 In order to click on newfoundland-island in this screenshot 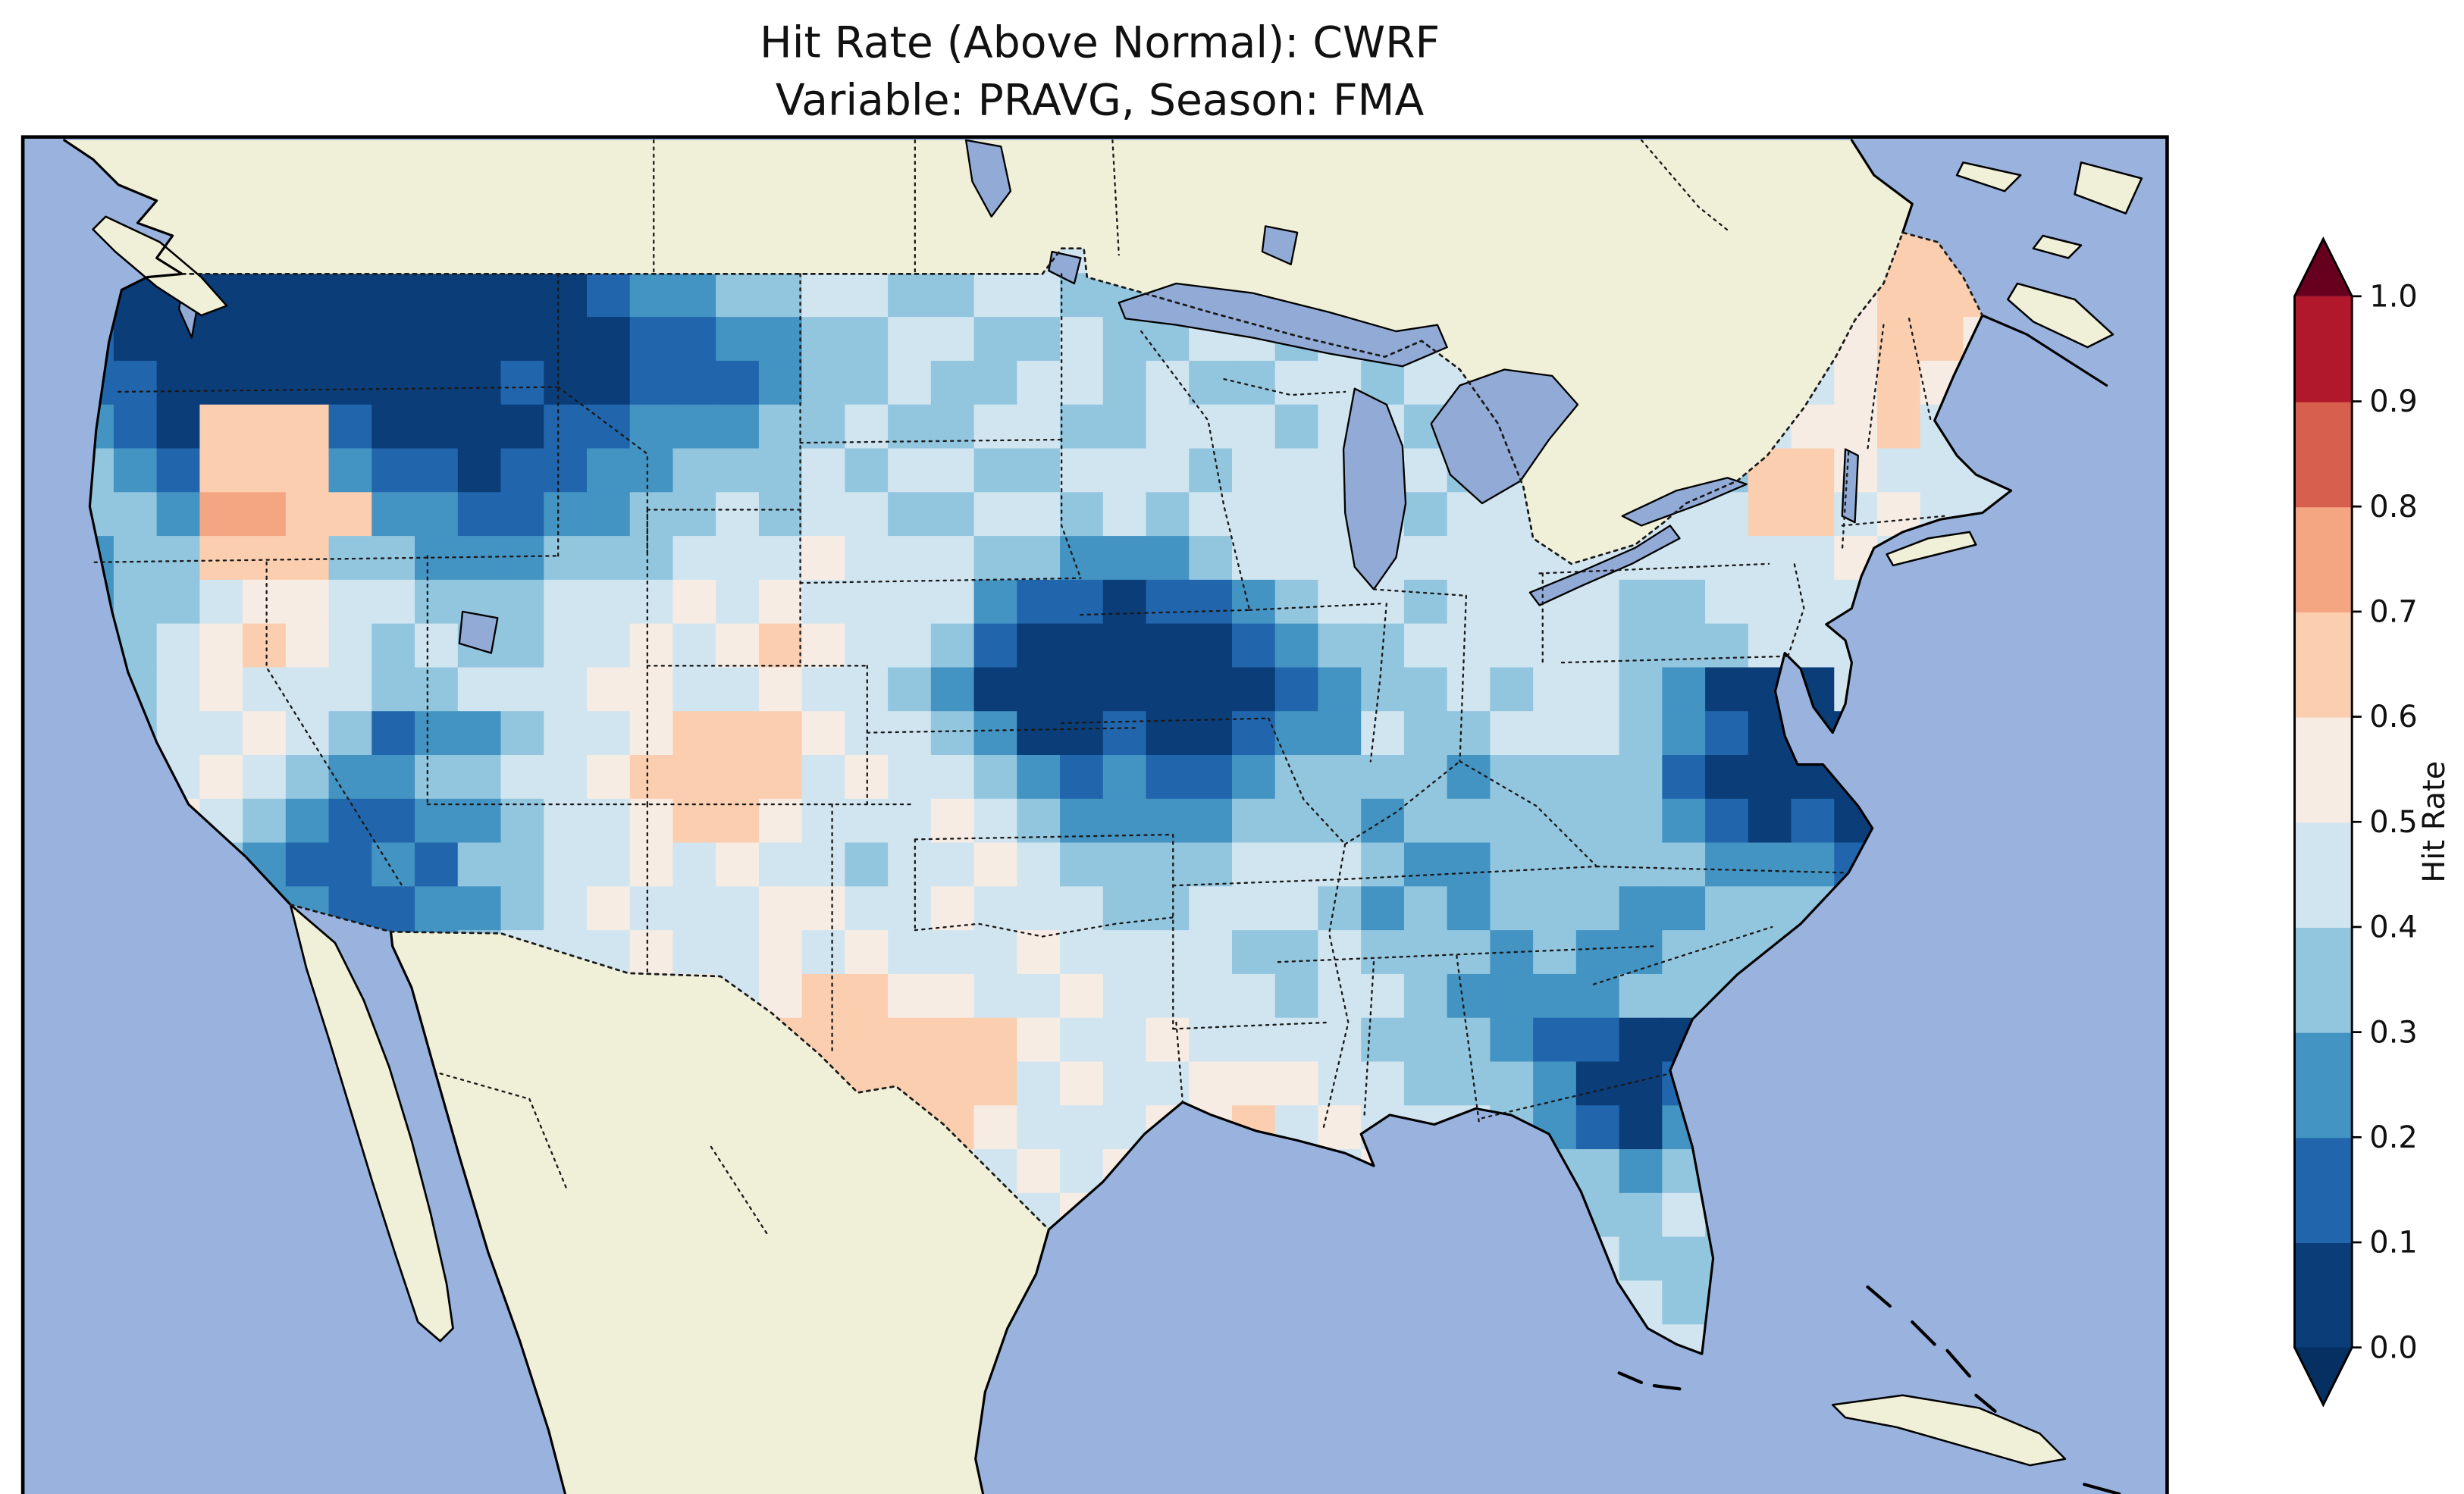, I will do `click(2109, 188)`.